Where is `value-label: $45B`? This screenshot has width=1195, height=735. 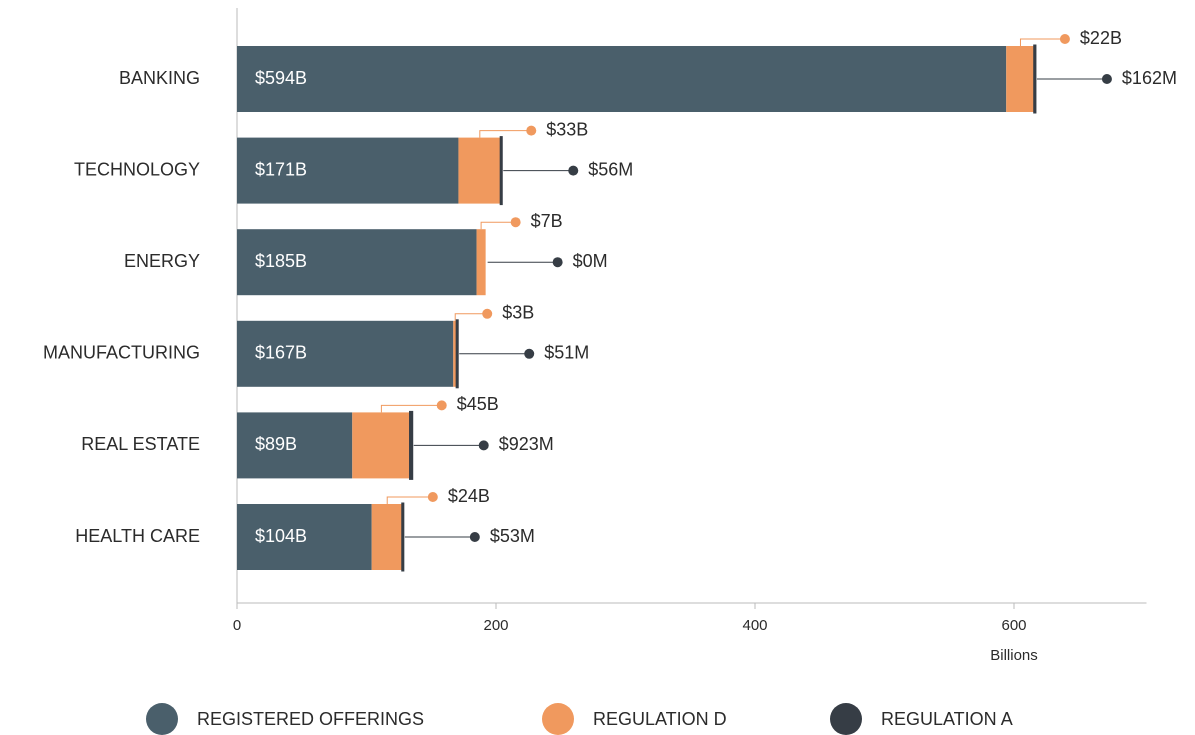
value-label: $45B is located at coordinates (478, 404).